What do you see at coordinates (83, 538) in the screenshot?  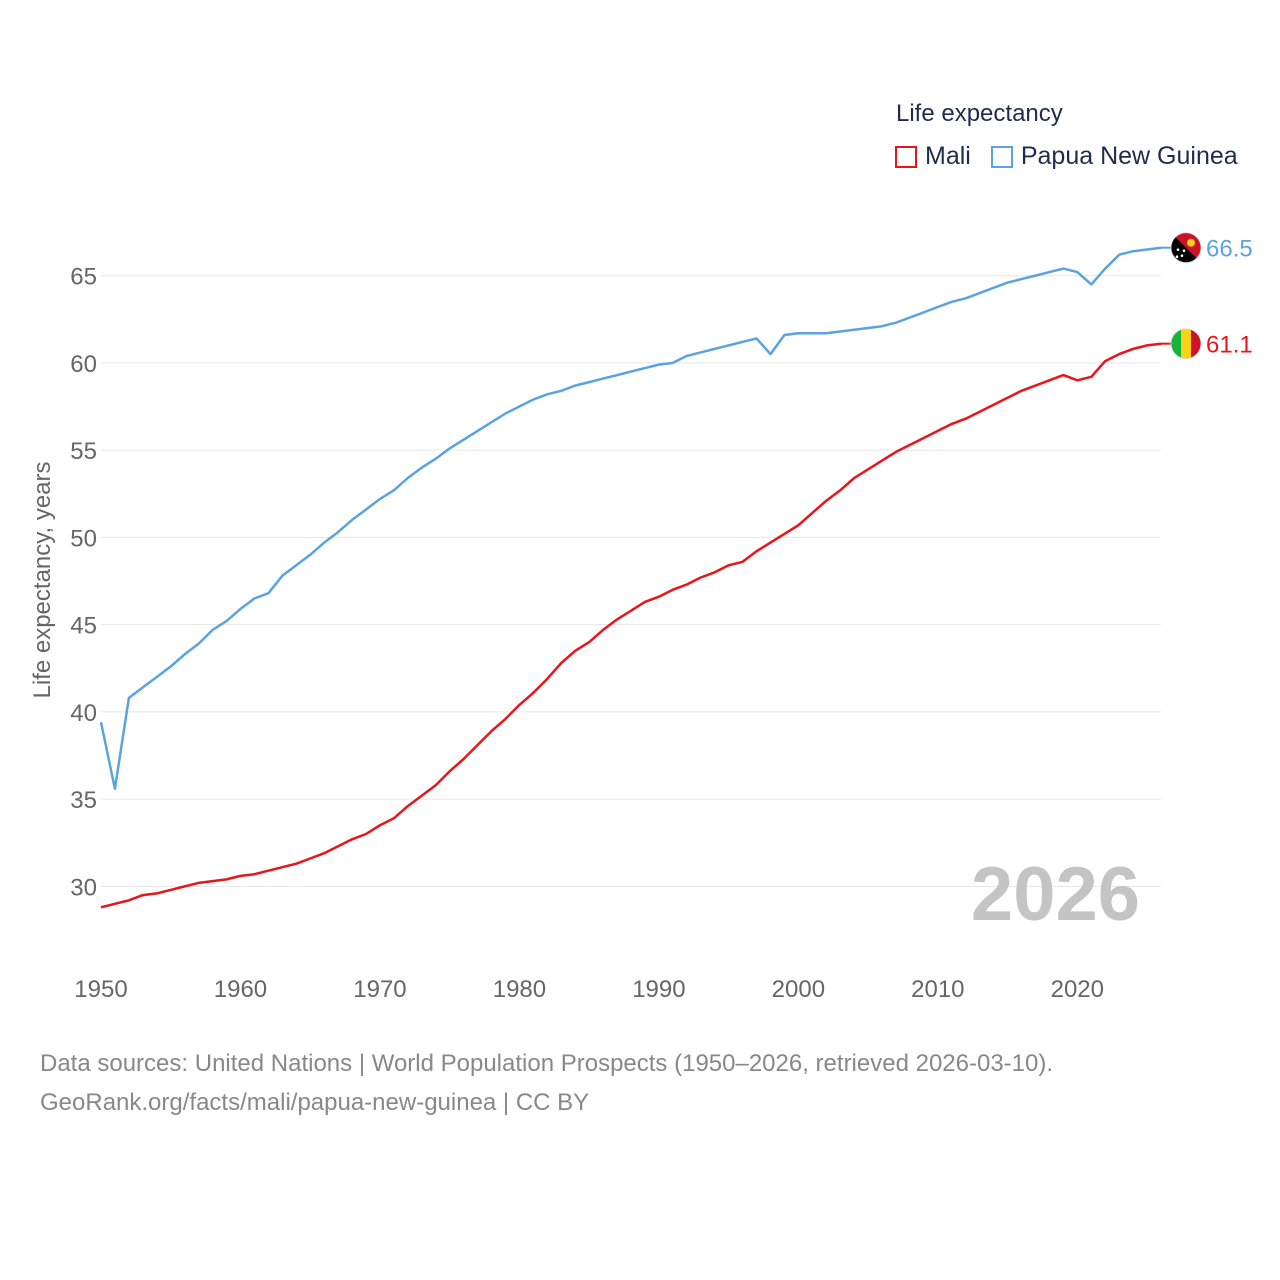 I see `y-tick-label: 50` at bounding box center [83, 538].